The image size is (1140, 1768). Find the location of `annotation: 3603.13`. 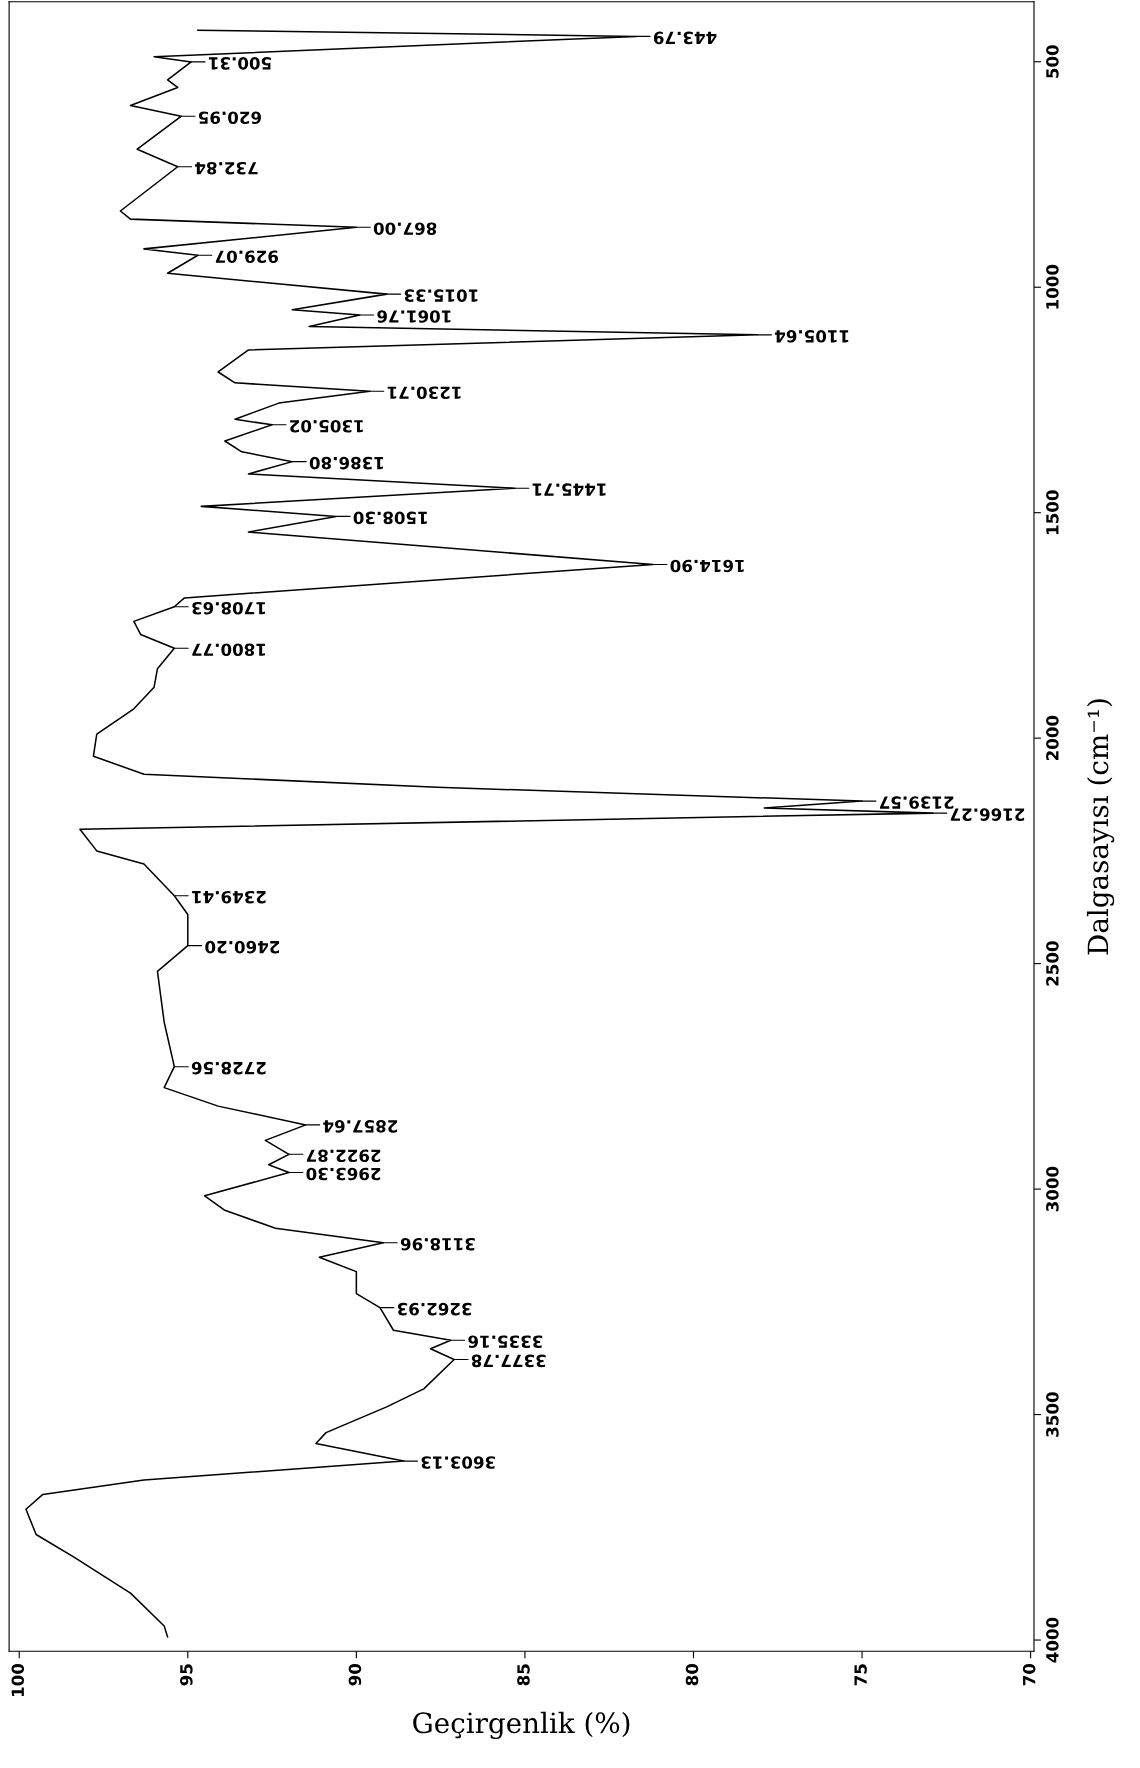

annotation: 3603.13 is located at coordinates (458, 1462).